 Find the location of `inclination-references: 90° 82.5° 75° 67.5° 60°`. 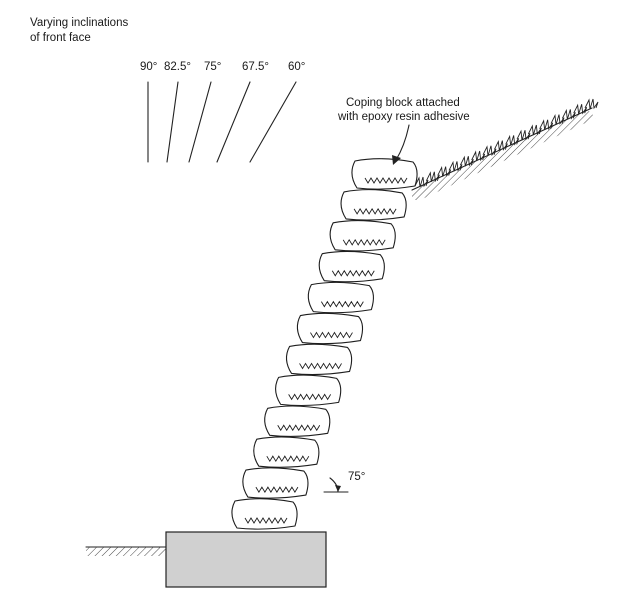

inclination-references: 90° 82.5° 75° 67.5° 60° is located at coordinates (222, 112).